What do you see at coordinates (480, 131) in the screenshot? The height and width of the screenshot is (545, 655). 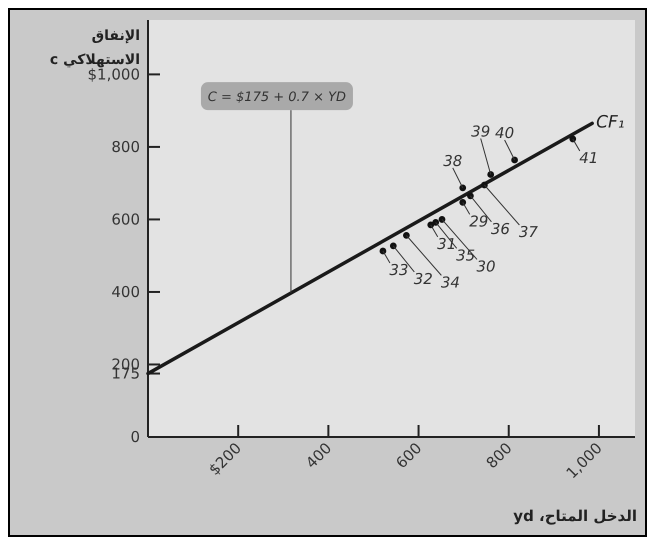 I see `annotation: 39` at bounding box center [480, 131].